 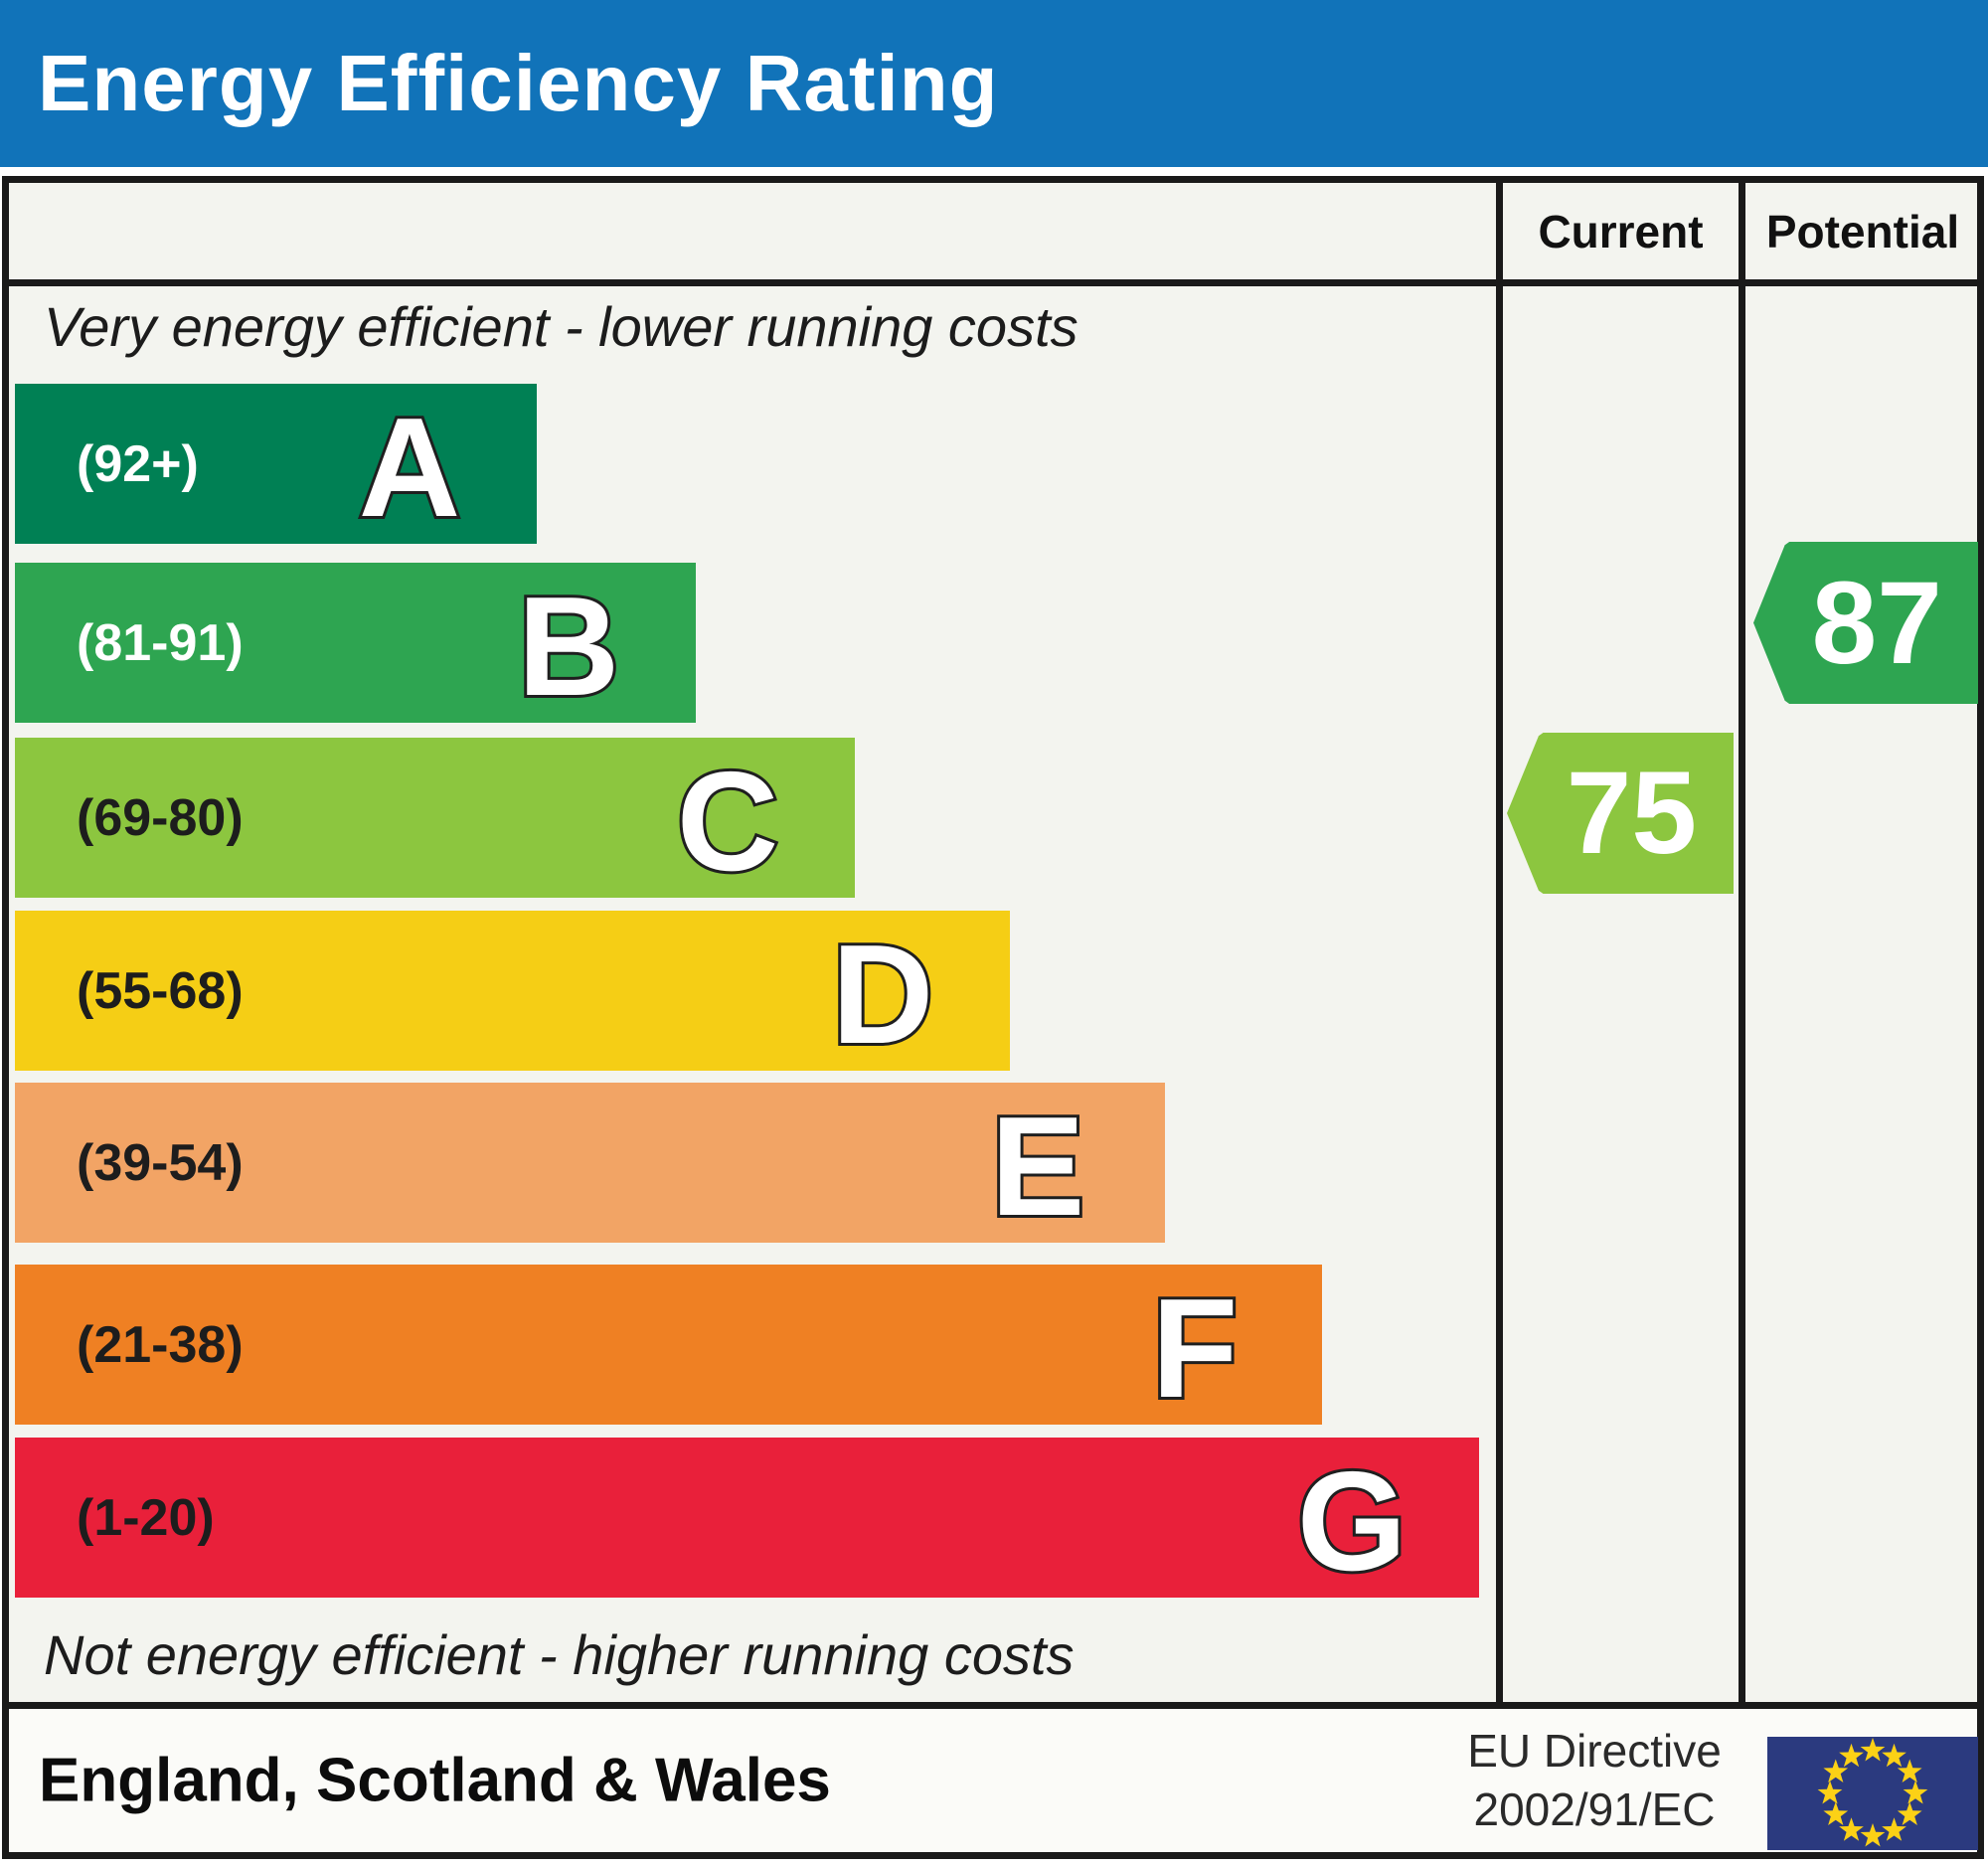 I want to click on band-range-g: (1-20), so click(x=146, y=1517).